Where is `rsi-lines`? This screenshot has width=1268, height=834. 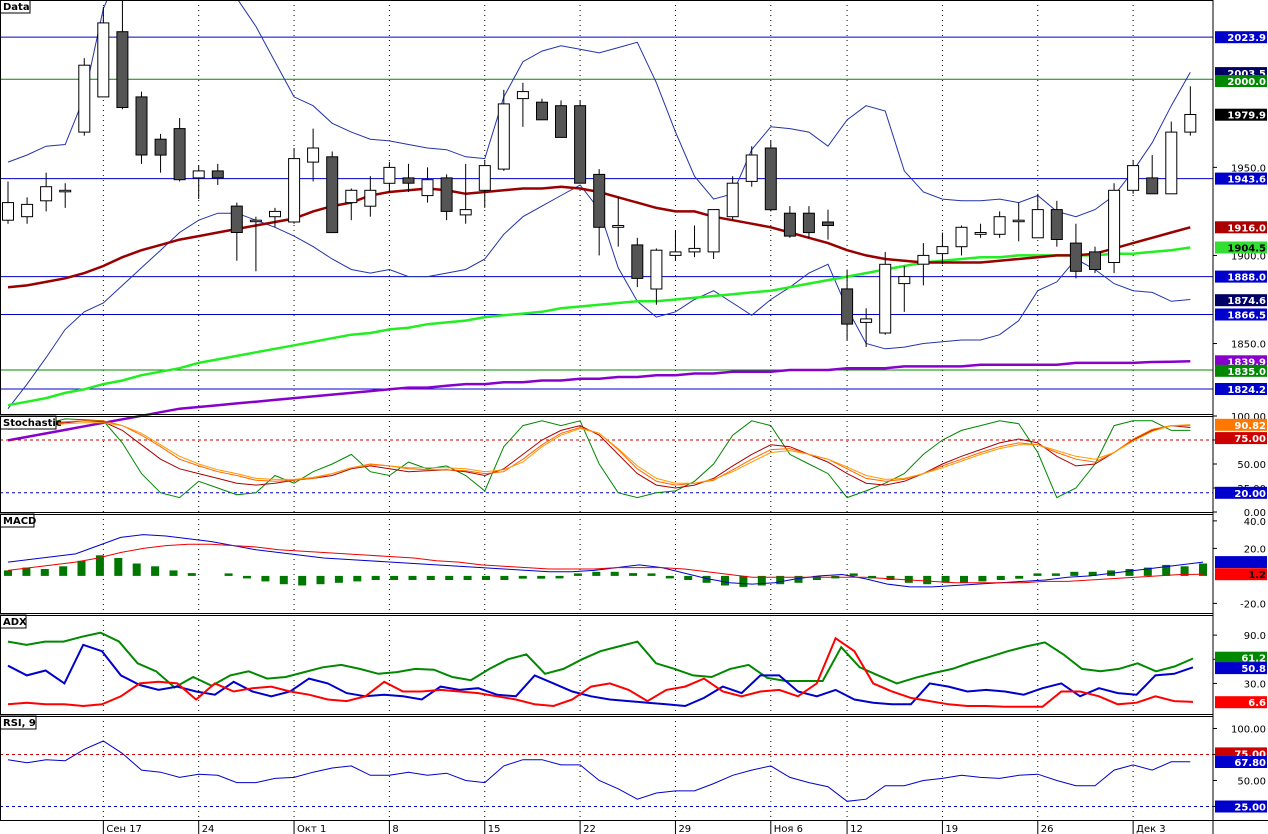 rsi-lines is located at coordinates (599, 771).